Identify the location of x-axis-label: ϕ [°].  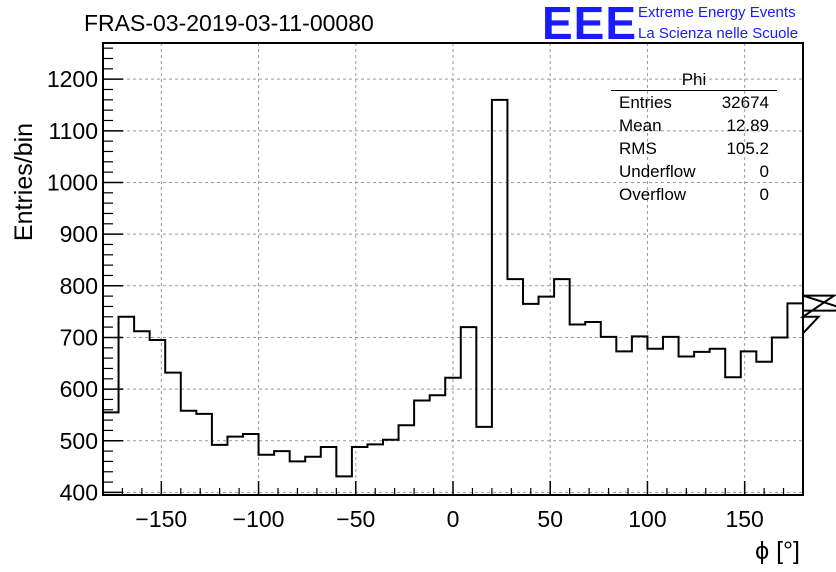
(777, 551).